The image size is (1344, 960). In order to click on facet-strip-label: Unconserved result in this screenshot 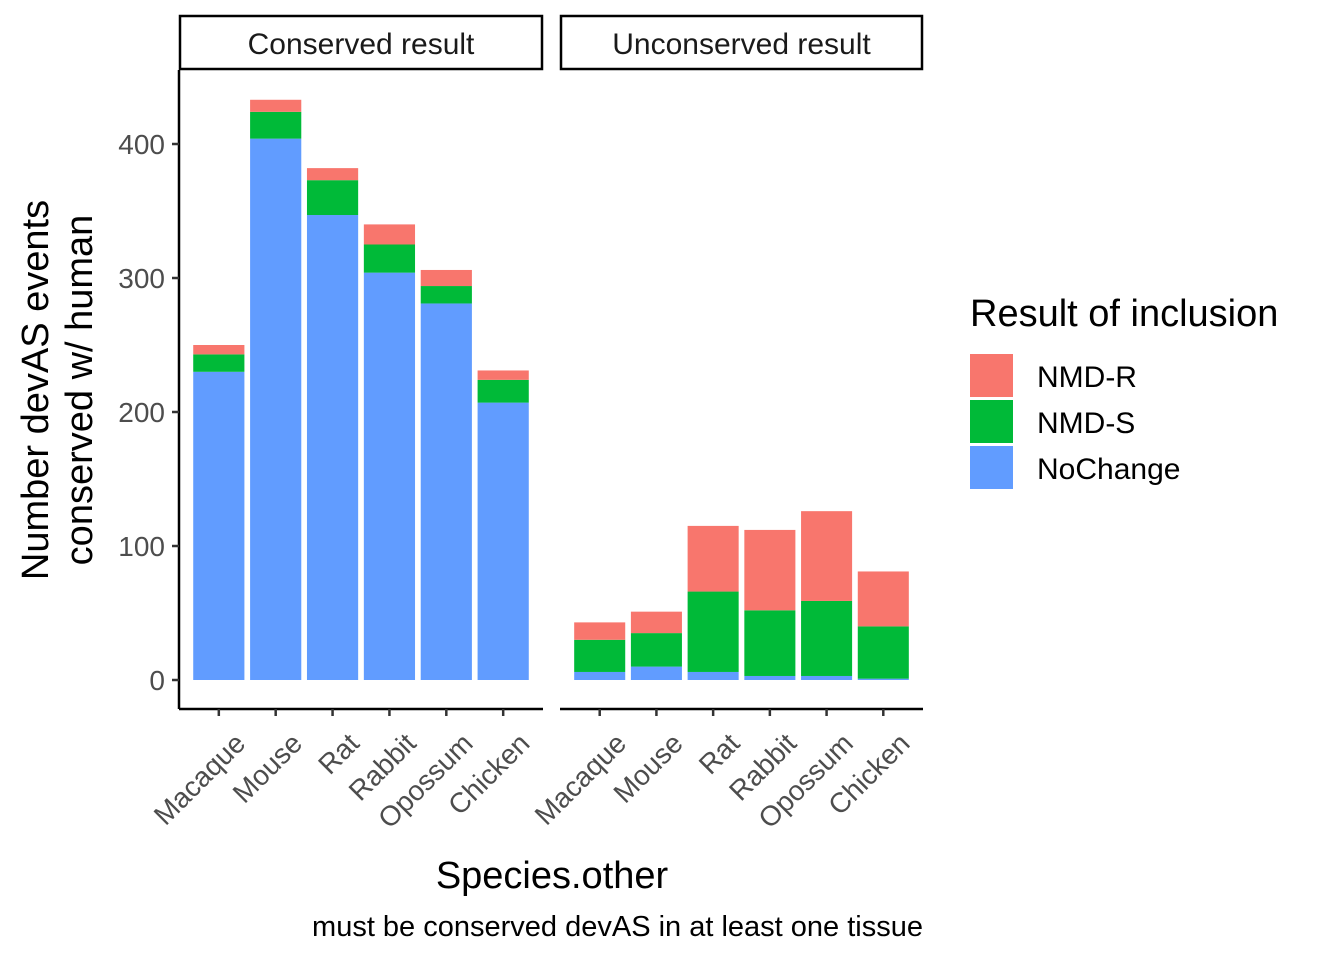, I will do `click(741, 44)`.